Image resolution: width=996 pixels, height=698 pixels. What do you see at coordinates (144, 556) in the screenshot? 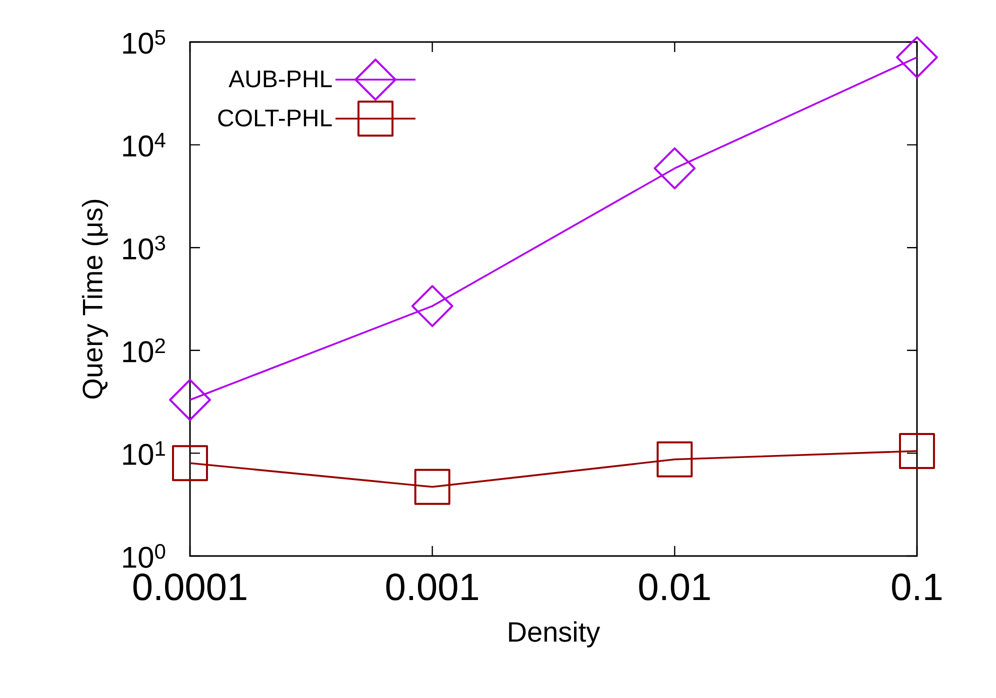
I see `y-tick-label: 10$^{0}$` at bounding box center [144, 556].